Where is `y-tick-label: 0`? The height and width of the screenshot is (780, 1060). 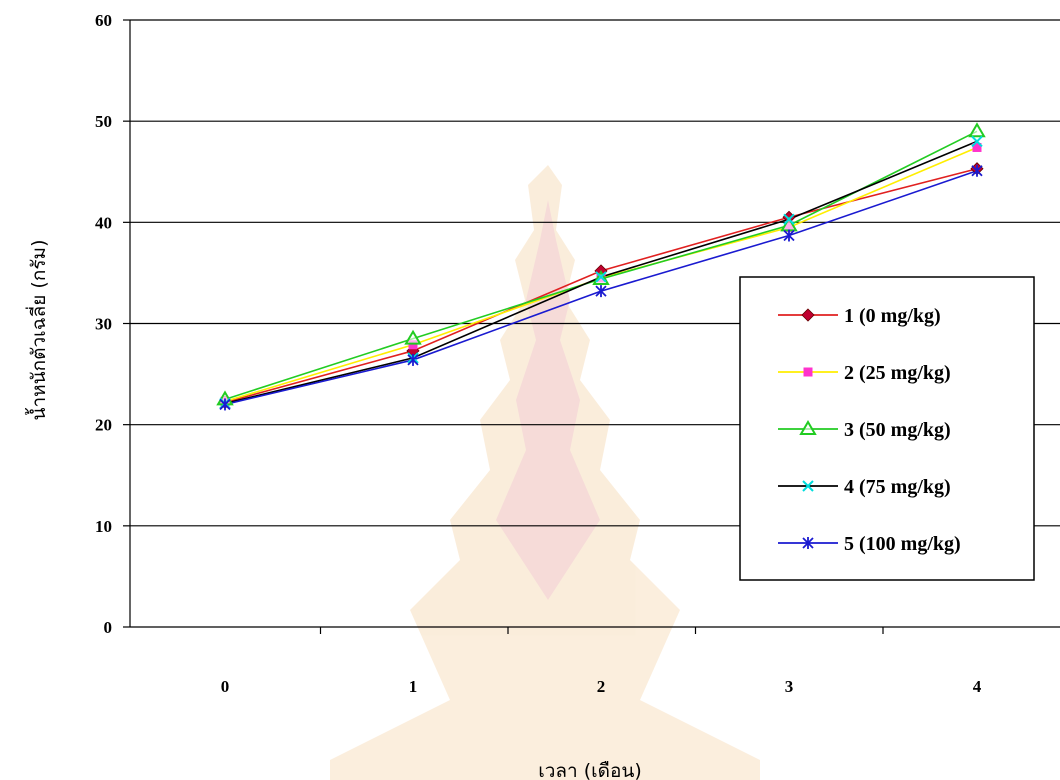 y-tick-label: 0 is located at coordinates (108, 627).